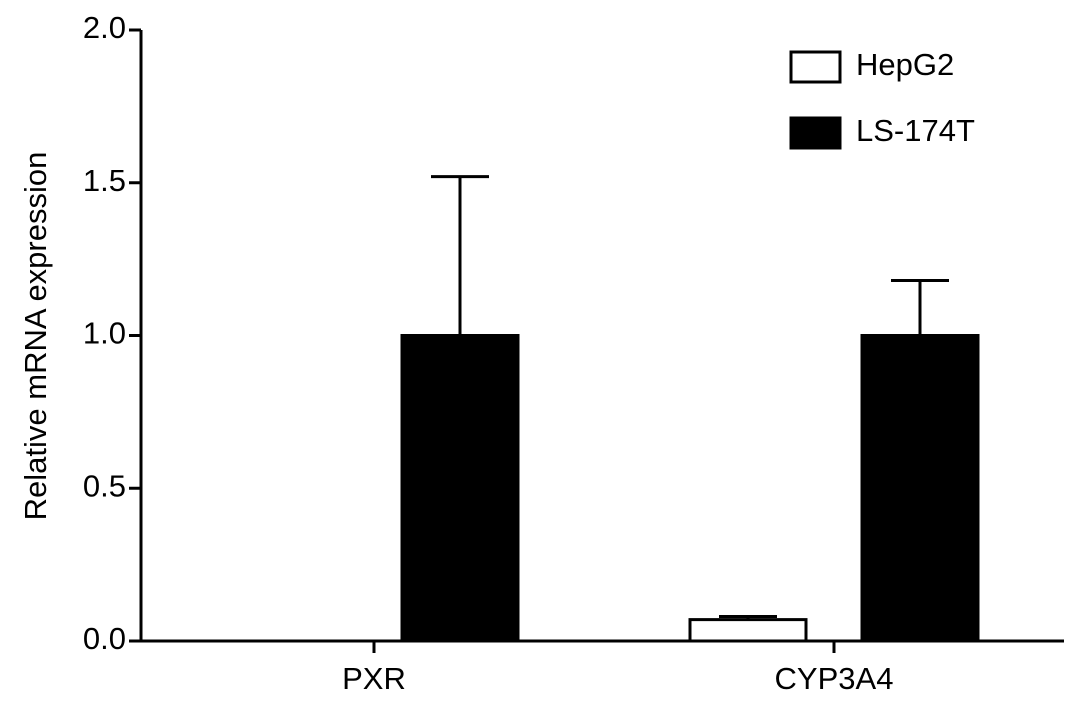  Describe the element at coordinates (104, 27) in the screenshot. I see `y-tick-label: 2.0` at that location.